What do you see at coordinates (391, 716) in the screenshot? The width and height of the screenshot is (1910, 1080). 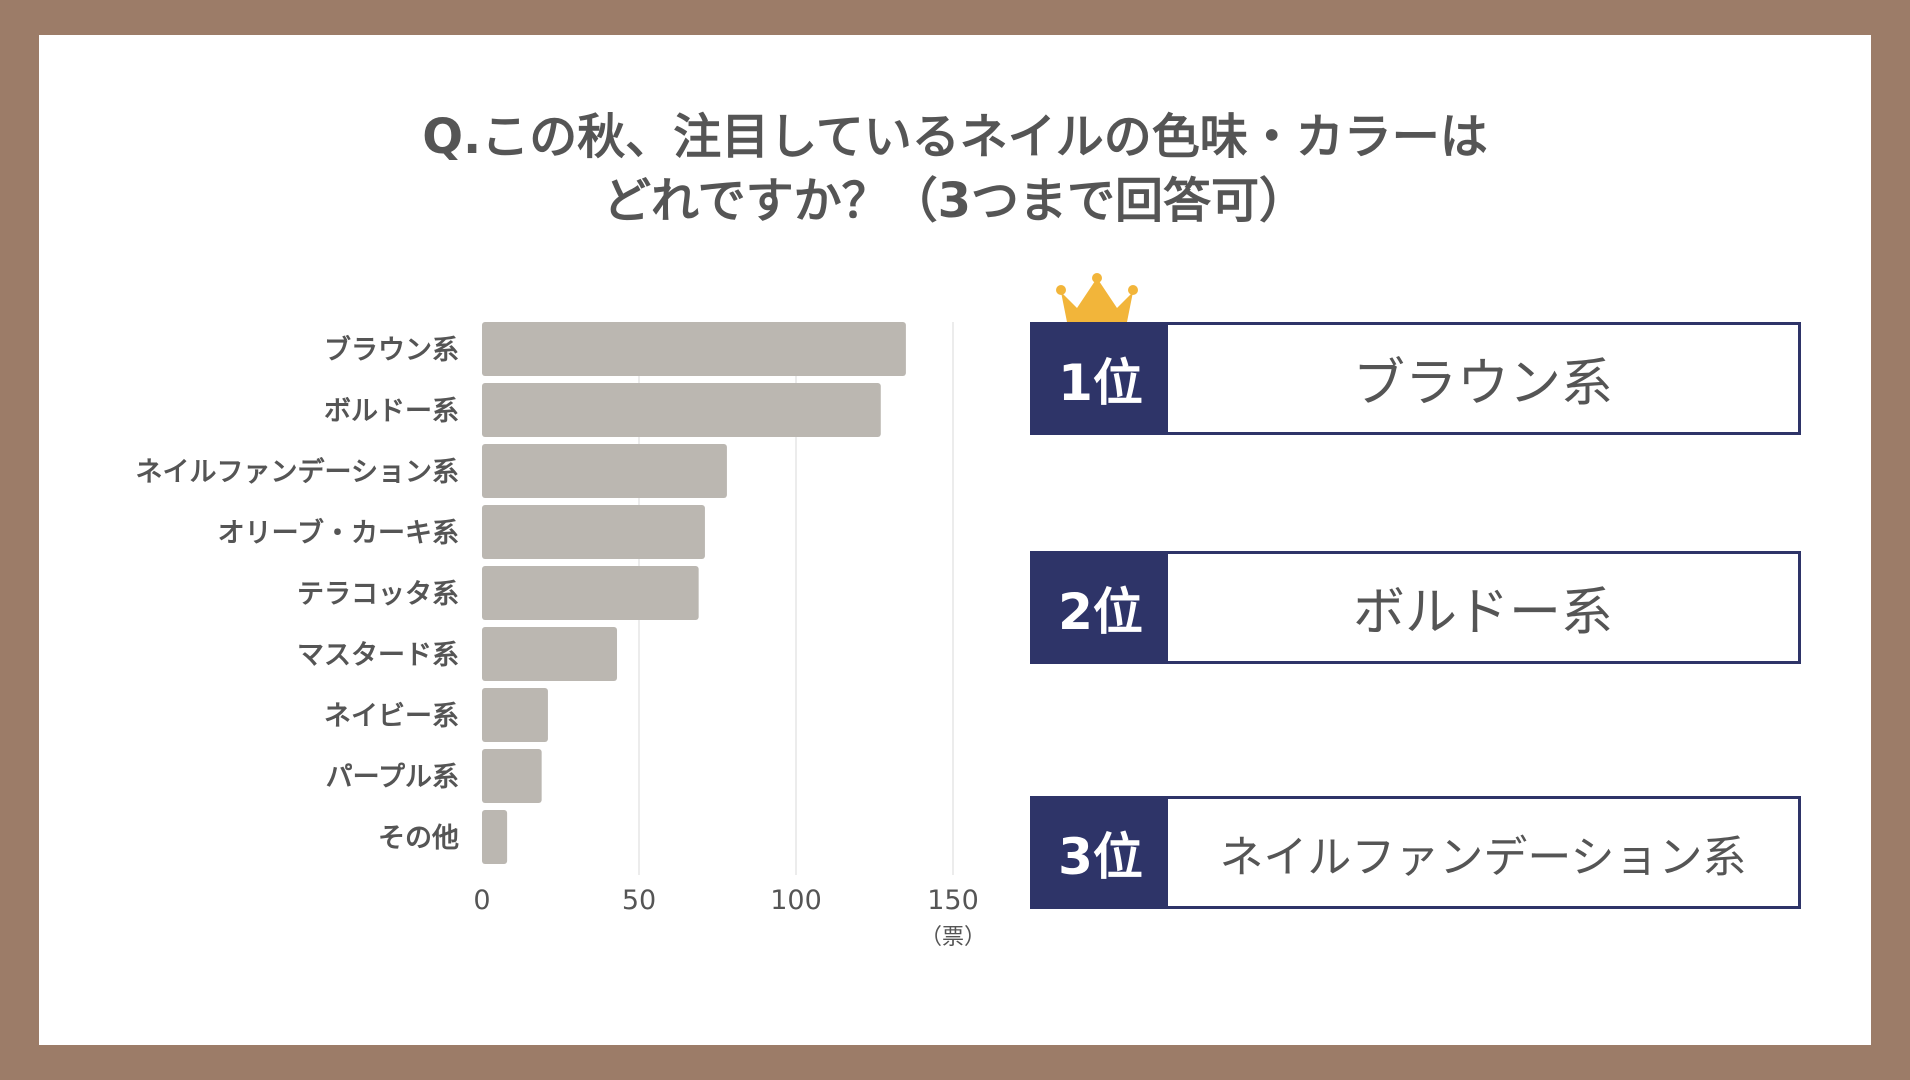 I see `category-label: ネイビー系` at bounding box center [391, 716].